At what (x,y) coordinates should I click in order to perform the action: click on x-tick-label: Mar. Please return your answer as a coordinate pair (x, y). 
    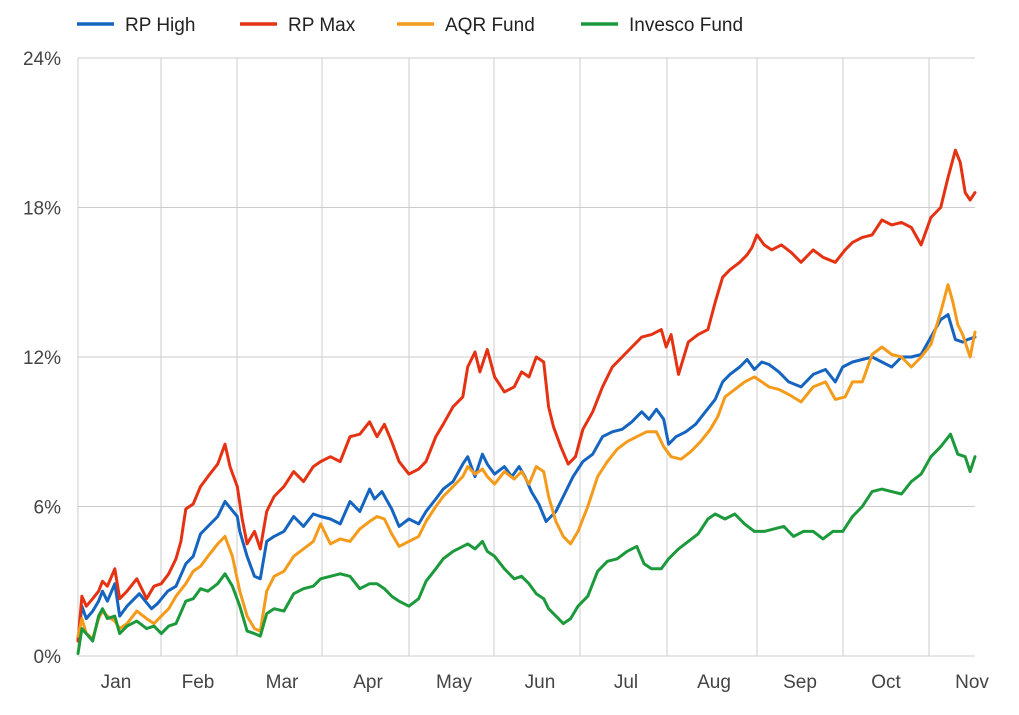
    Looking at the image, I should click on (282, 682).